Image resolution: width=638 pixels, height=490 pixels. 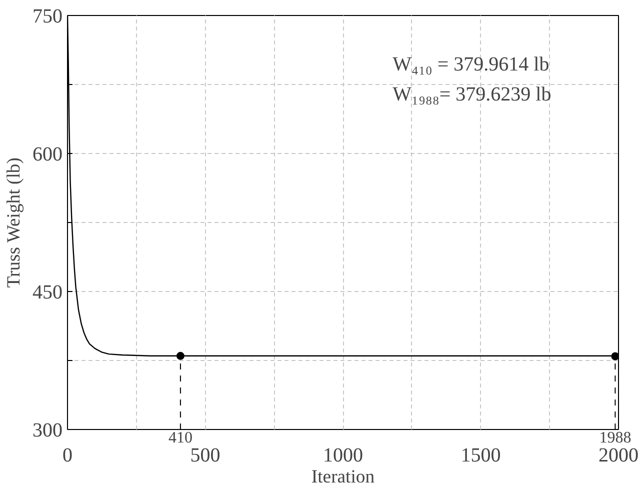 I want to click on annotation: W₁₉₈₈= 379.6239 lb, so click(x=472, y=95).